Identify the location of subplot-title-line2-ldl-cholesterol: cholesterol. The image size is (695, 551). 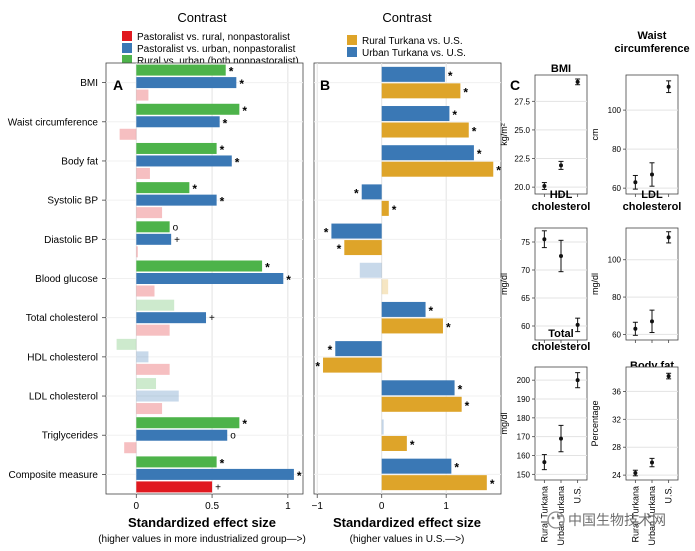
(652, 207).